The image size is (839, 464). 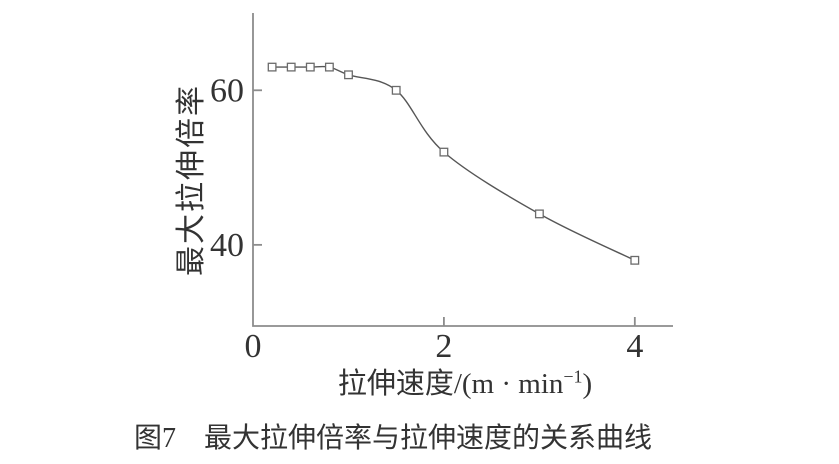 What do you see at coordinates (634, 346) in the screenshot?
I see `x-tick-label: 4` at bounding box center [634, 346].